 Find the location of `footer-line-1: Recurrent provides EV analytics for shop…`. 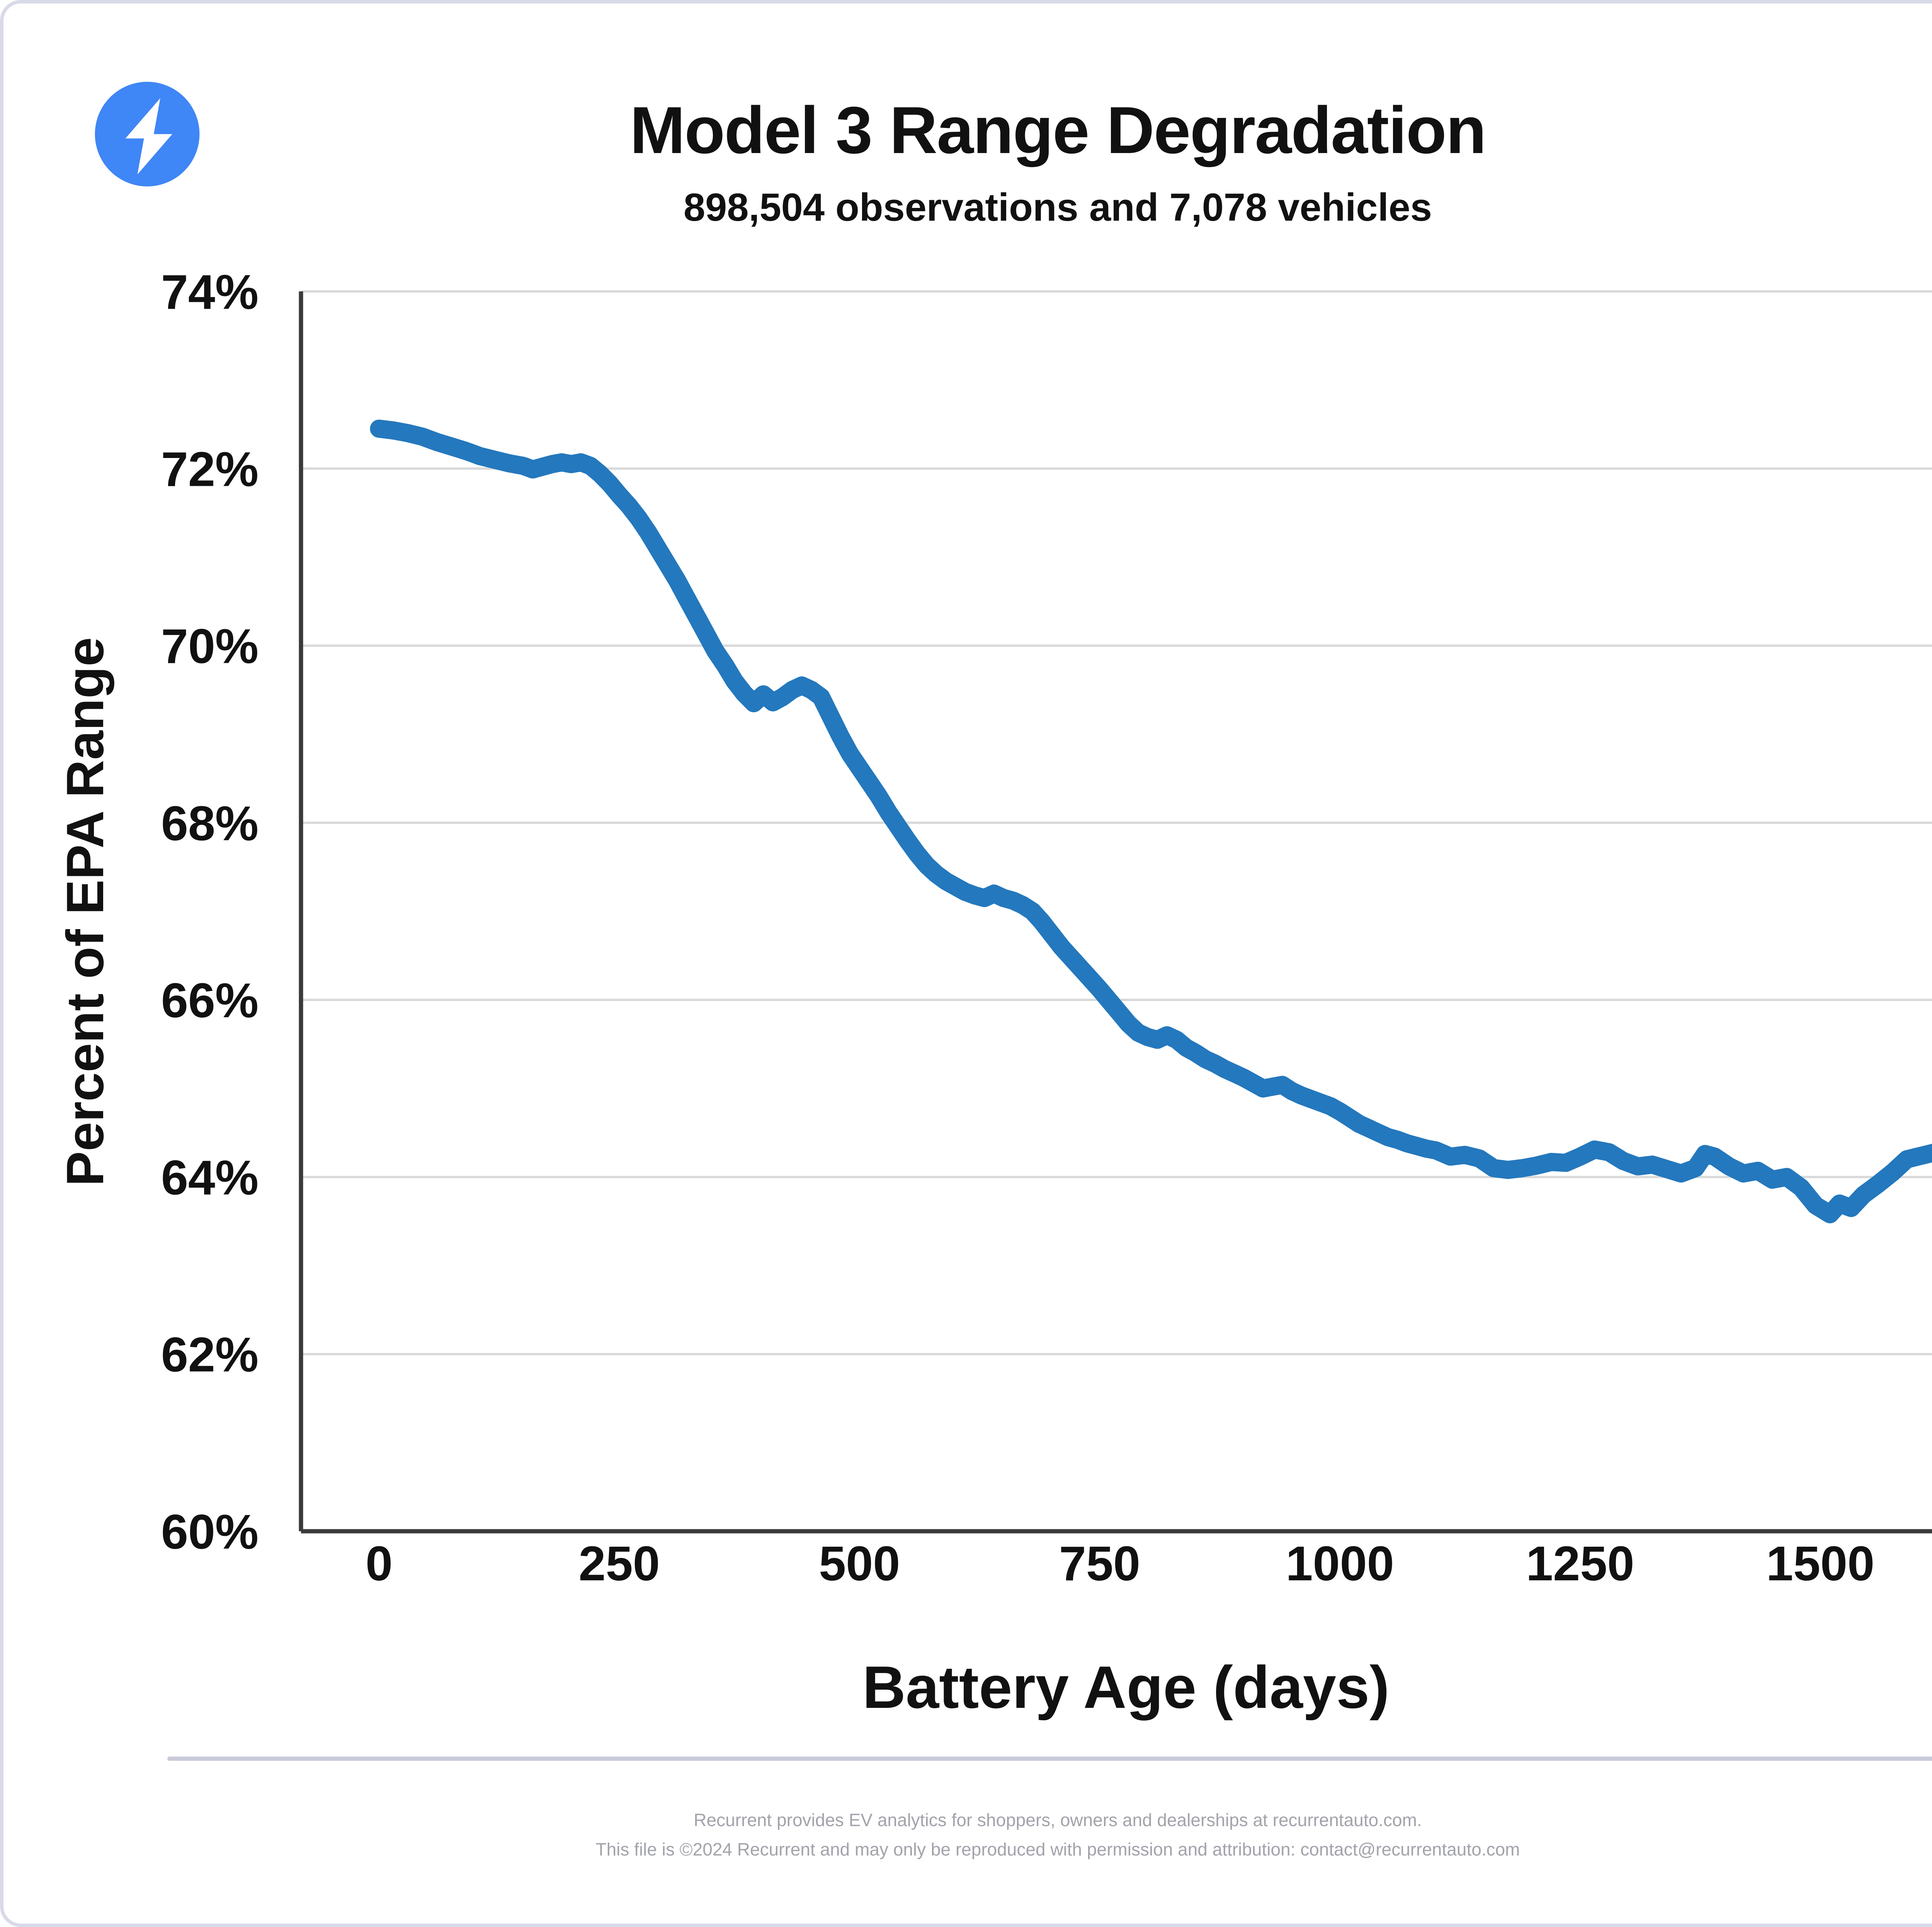

footer-line-1: Recurrent provides EV analytics for shop… is located at coordinates (1058, 1820).